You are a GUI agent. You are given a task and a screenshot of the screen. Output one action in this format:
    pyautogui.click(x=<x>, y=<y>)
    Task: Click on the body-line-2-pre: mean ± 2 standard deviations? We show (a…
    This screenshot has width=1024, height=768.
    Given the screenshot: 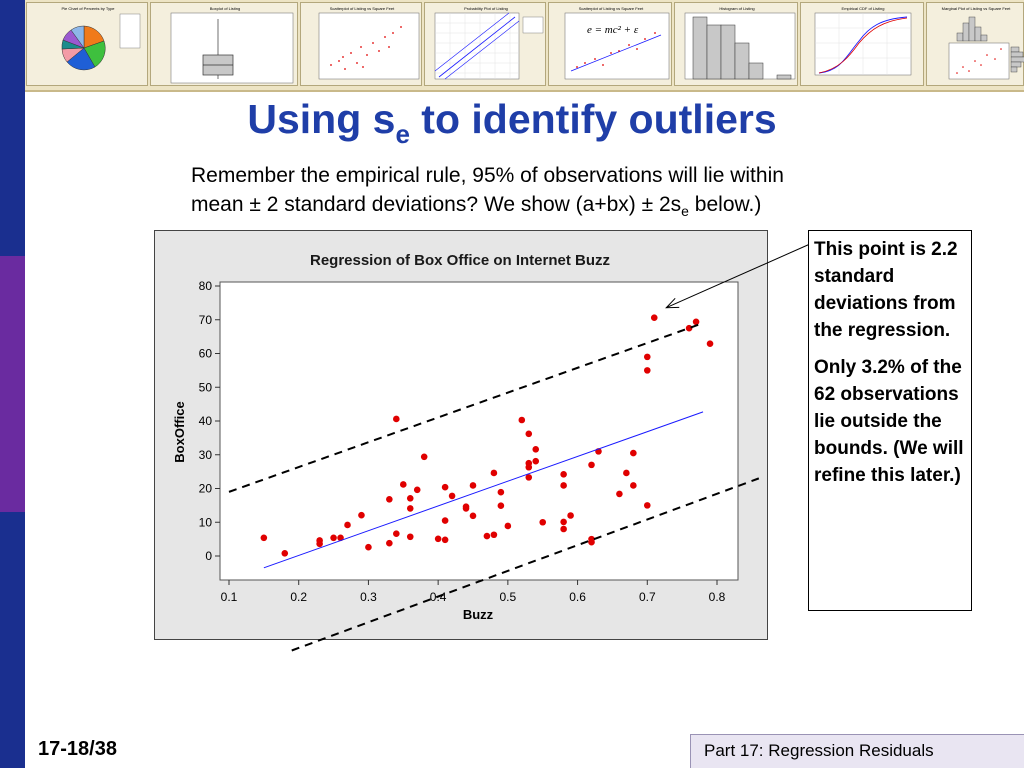 What is the action you would take?
    pyautogui.click(x=436, y=204)
    